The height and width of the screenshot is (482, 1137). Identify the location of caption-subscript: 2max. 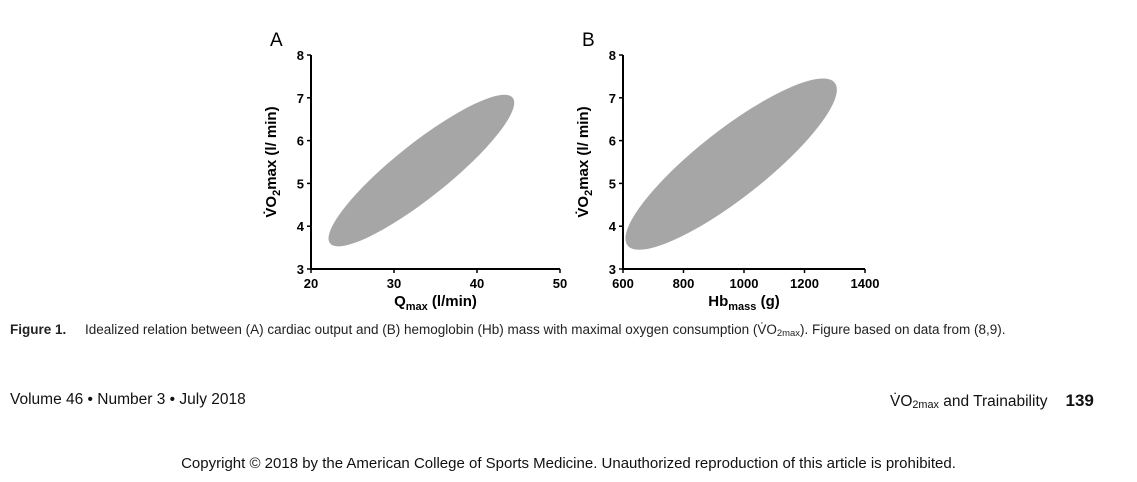
(788, 333).